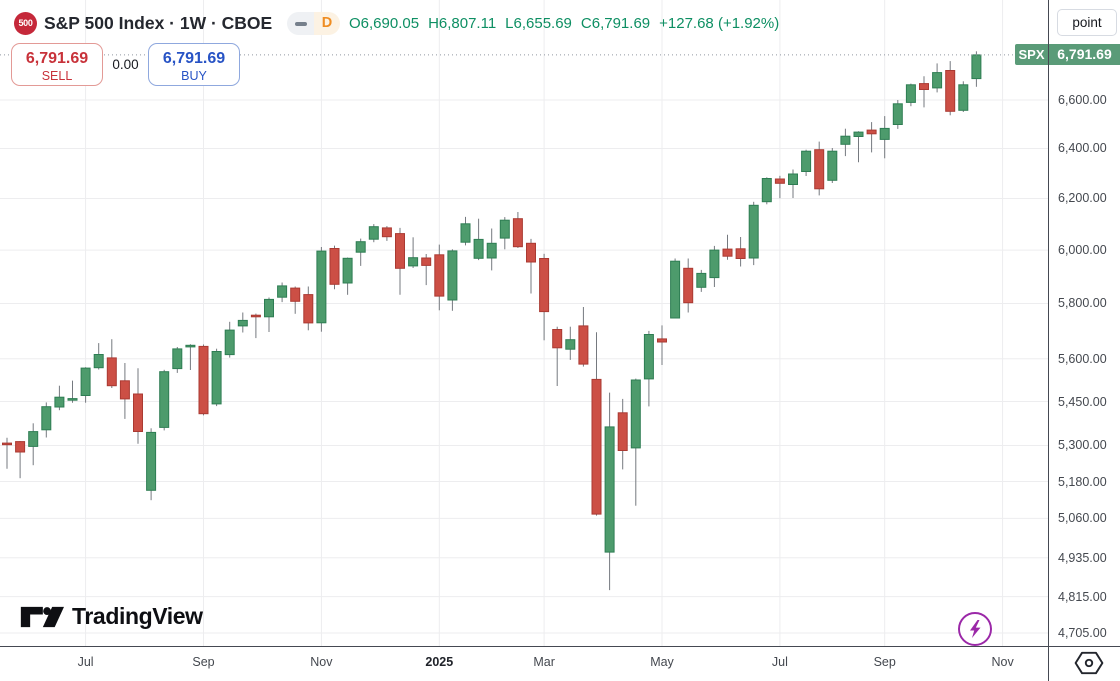 This screenshot has width=1120, height=681. Describe the element at coordinates (1082, 198) in the screenshot. I see `price-tick-label: 6,200.00` at that location.